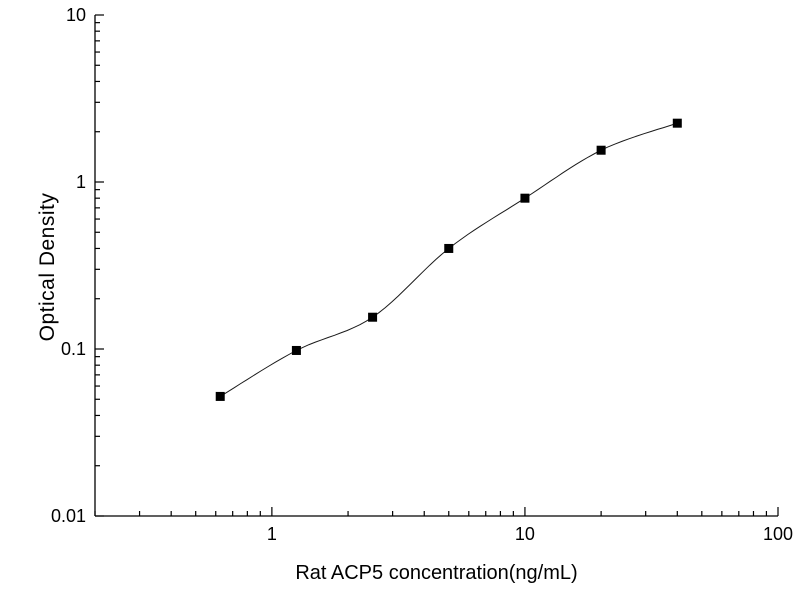 This screenshot has height=600, width=800. I want to click on y-axis-label: Optical Density, so click(47, 267).